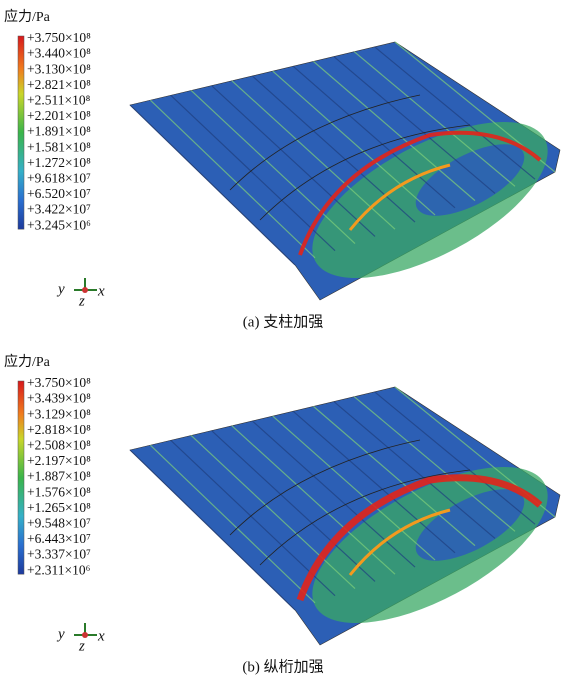 The width and height of the screenshot is (566, 683). Describe the element at coordinates (59, 131) in the screenshot. I see `legend-label: +1.891×10⁸` at that location.